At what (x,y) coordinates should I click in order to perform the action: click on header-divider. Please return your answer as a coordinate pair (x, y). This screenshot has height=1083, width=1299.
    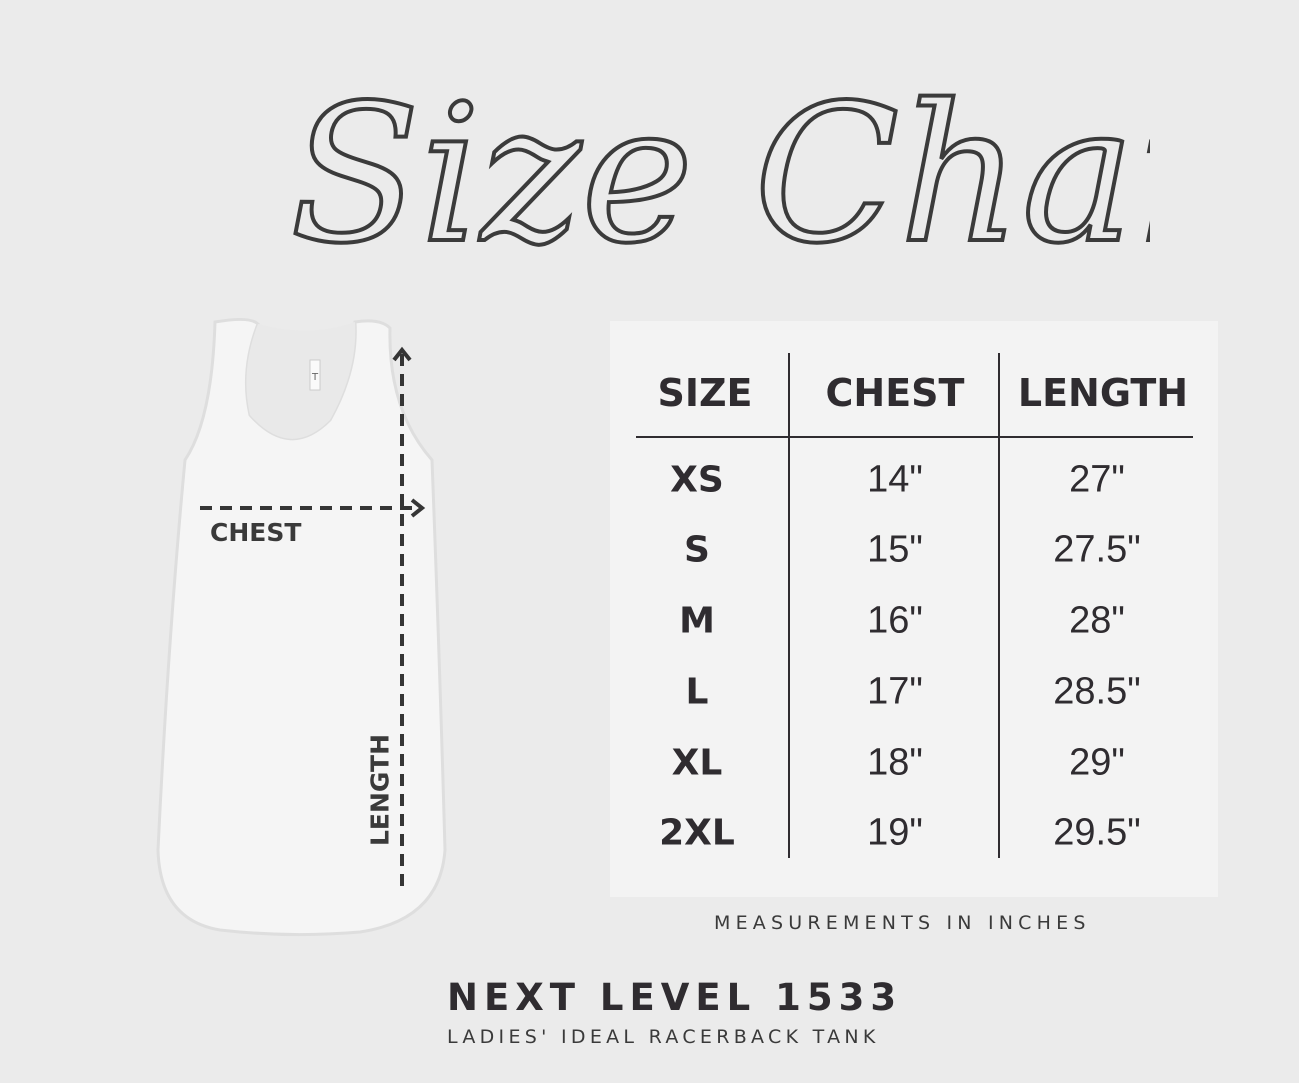
    Looking at the image, I should click on (914, 437).